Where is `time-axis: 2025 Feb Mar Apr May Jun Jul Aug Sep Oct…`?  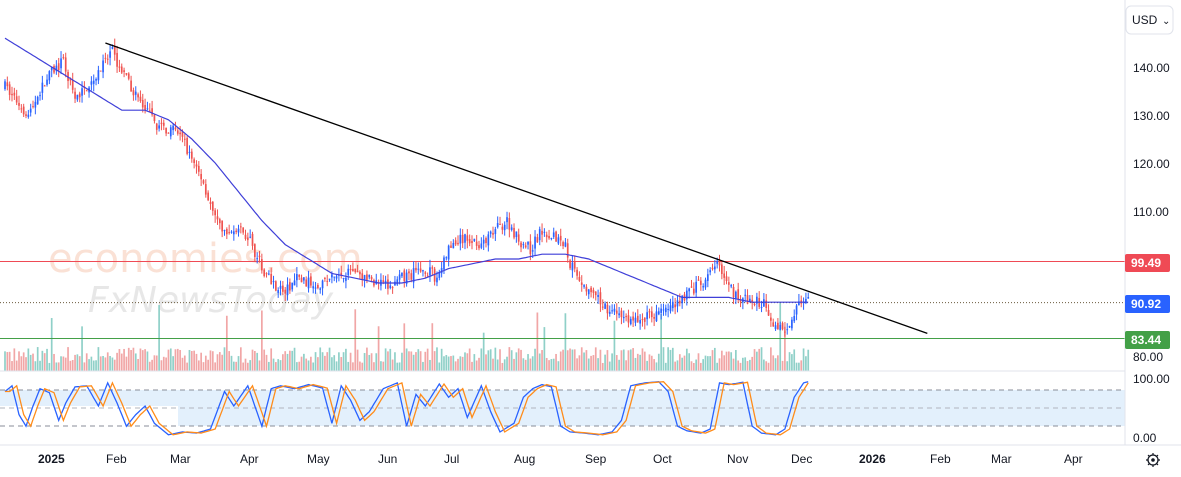 time-axis: 2025 Feb Mar Apr May Jun Jul Aug Sep Oct… is located at coordinates (560, 459).